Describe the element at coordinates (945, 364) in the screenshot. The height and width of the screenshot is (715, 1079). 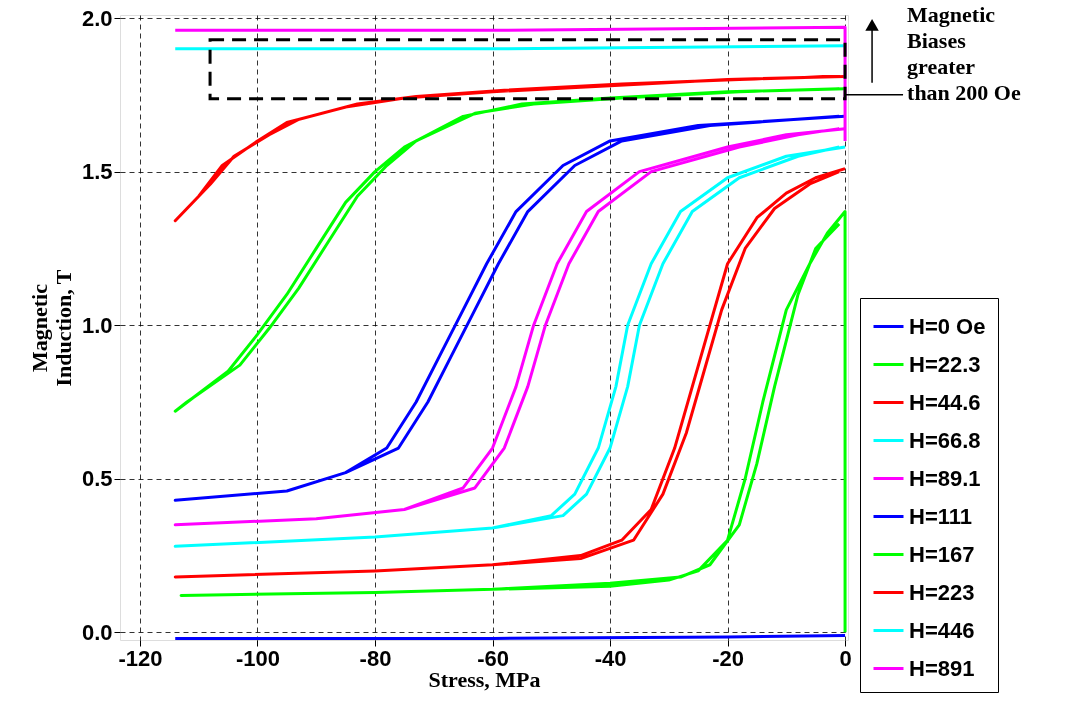
I see `legend-label: H=22.3` at that location.